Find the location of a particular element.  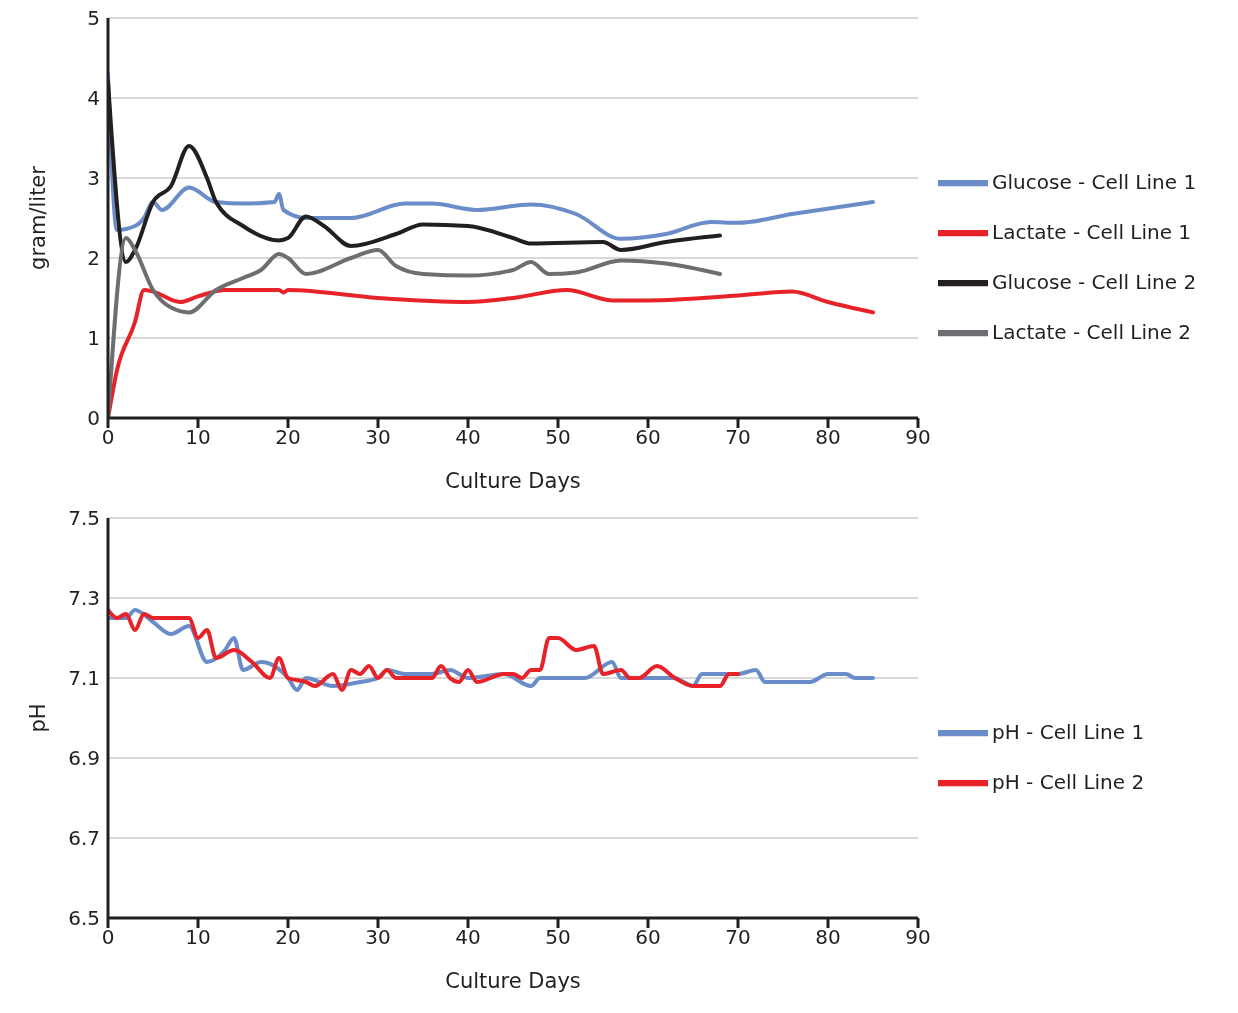

y-tick-label: 1 is located at coordinates (93, 338).